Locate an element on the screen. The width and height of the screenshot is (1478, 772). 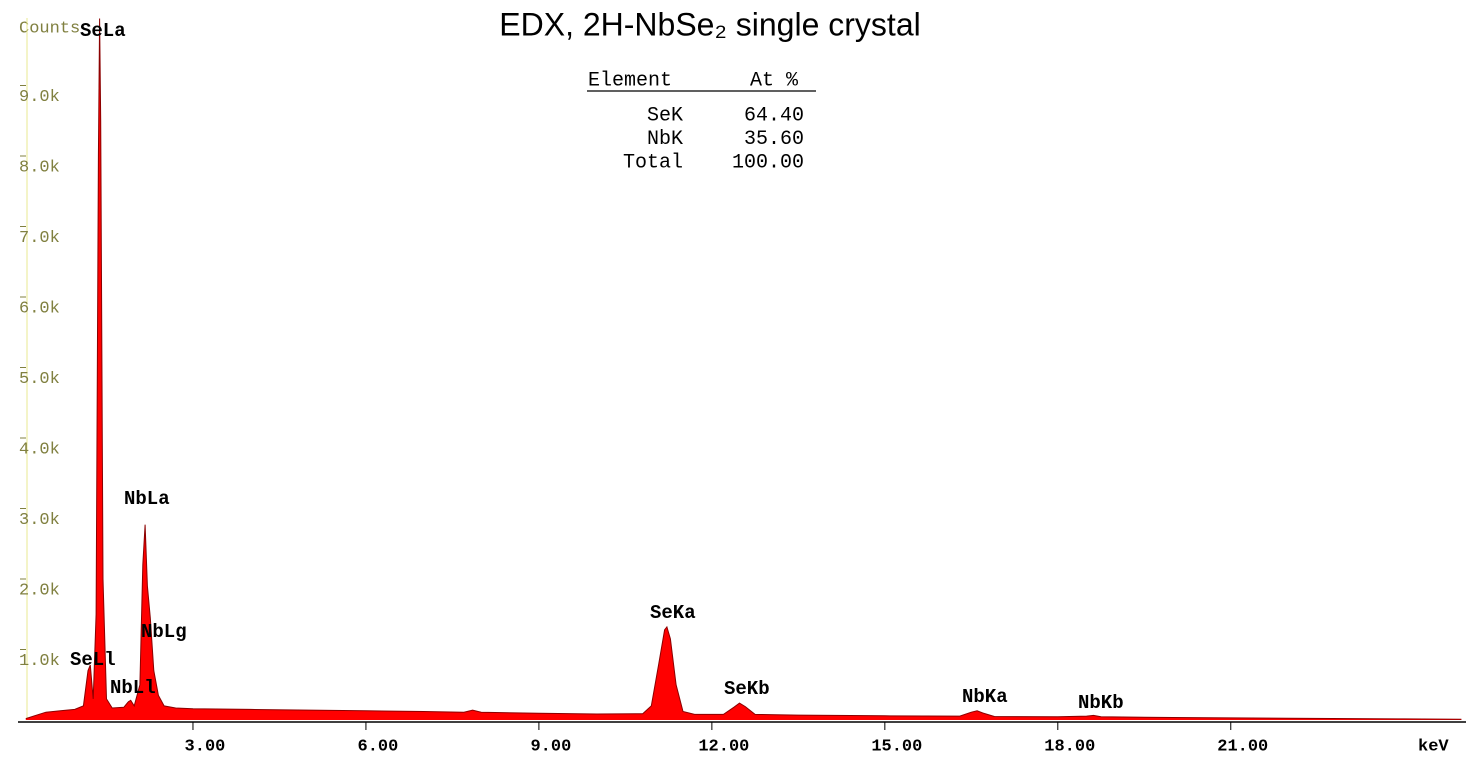
peak-label: NbLl is located at coordinates (133, 688).